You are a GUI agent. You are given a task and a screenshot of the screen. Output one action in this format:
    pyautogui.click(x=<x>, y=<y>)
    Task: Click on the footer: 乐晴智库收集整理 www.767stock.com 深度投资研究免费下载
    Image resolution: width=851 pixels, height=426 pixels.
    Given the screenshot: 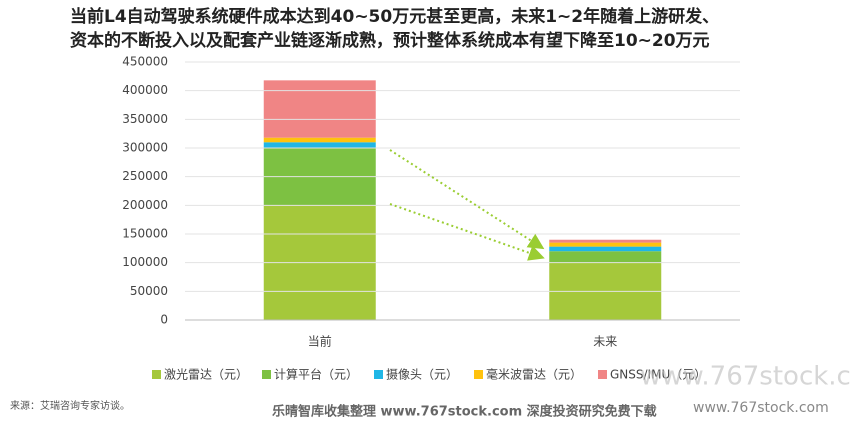 What is the action you would take?
    pyautogui.click(x=464, y=412)
    